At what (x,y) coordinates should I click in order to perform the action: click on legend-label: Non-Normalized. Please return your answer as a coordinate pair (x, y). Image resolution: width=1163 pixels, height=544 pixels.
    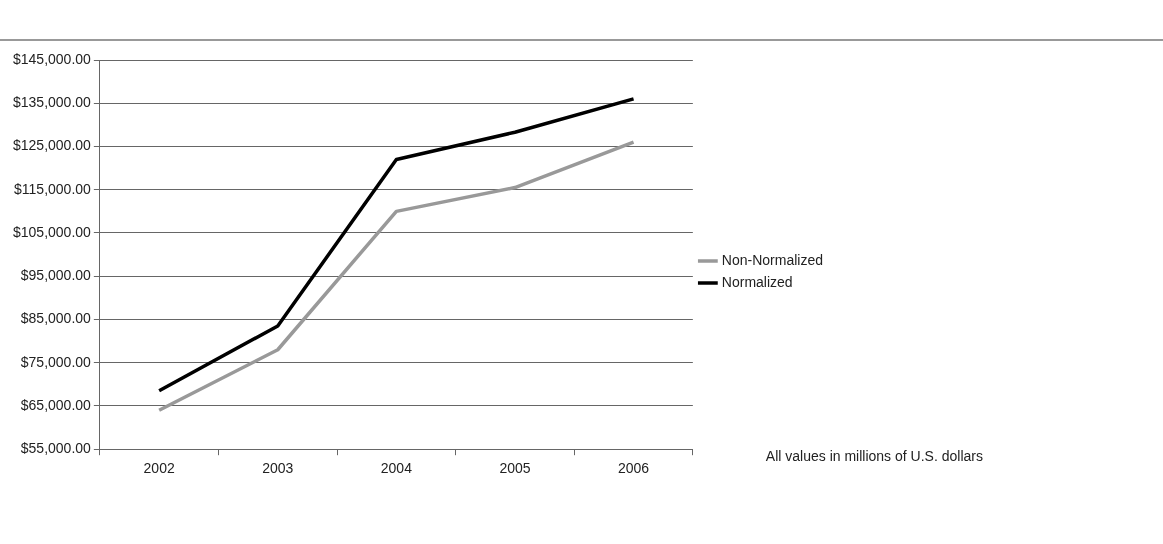
    Looking at the image, I should click on (772, 259).